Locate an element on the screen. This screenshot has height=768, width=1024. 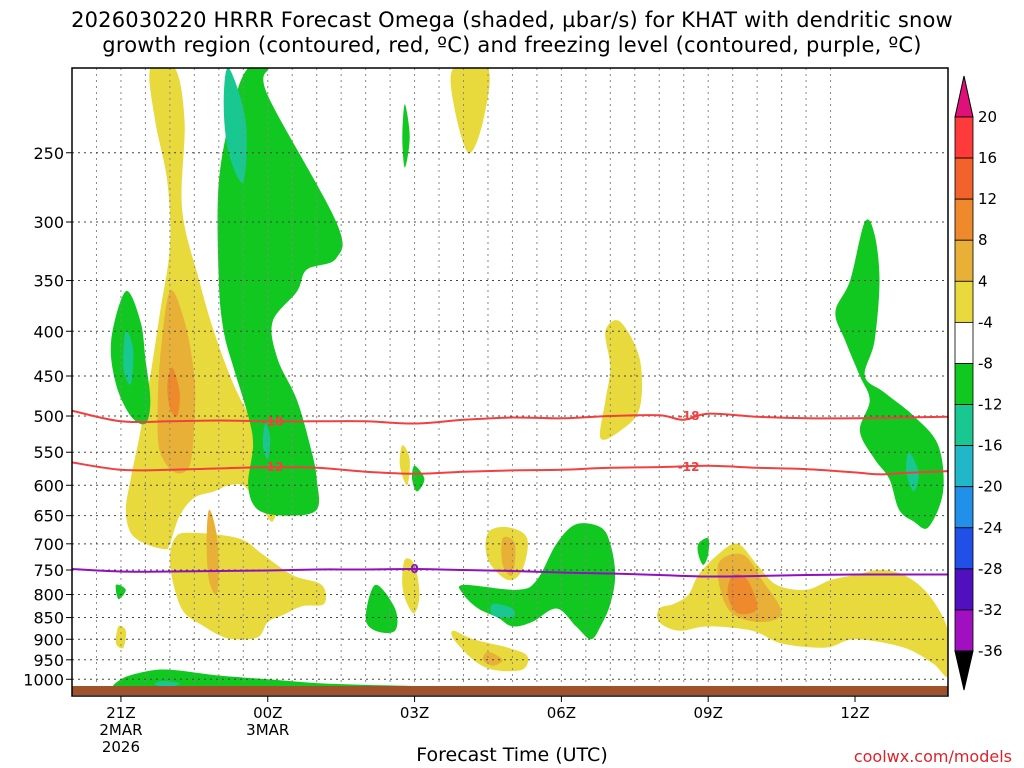
omega-region-21-level--12 is located at coordinates (128, 357).